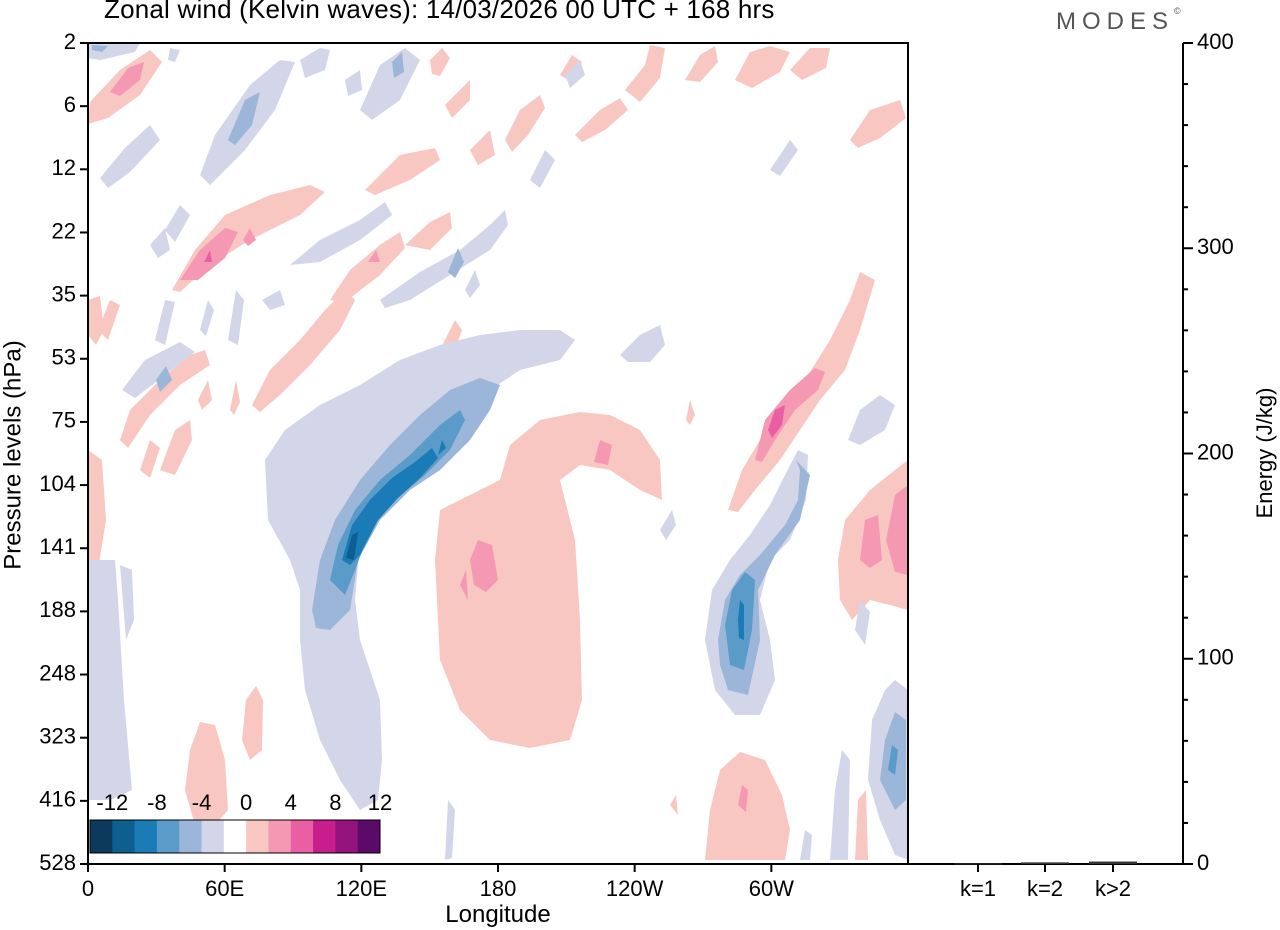  Describe the element at coordinates (64, 167) in the screenshot. I see `y-tick-label: 12` at that location.